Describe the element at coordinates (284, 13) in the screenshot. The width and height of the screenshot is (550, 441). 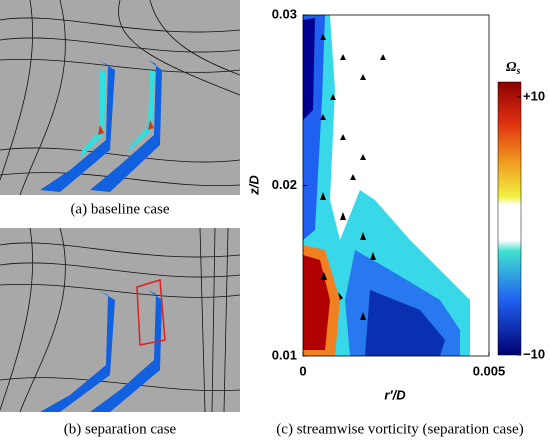
I see `y-tick-label: 0.03` at that location.